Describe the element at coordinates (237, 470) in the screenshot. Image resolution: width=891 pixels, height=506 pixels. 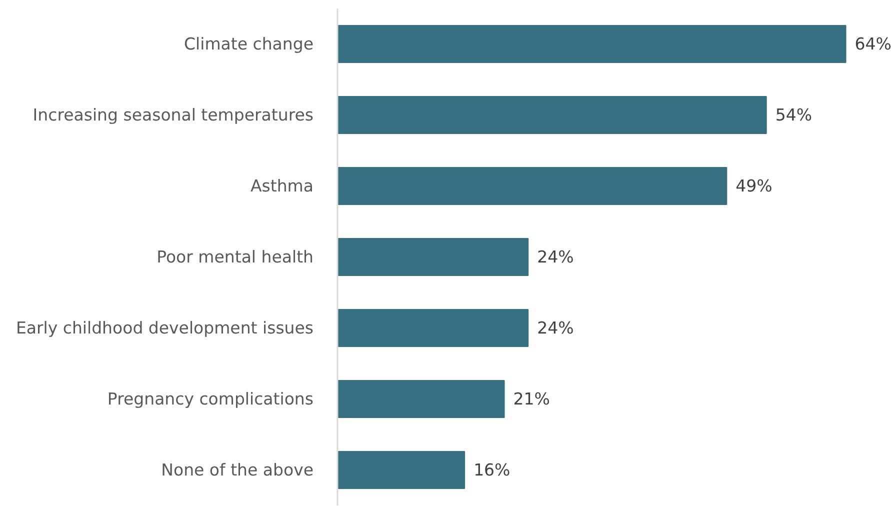
I see `y-tick-label: None of the above` at that location.